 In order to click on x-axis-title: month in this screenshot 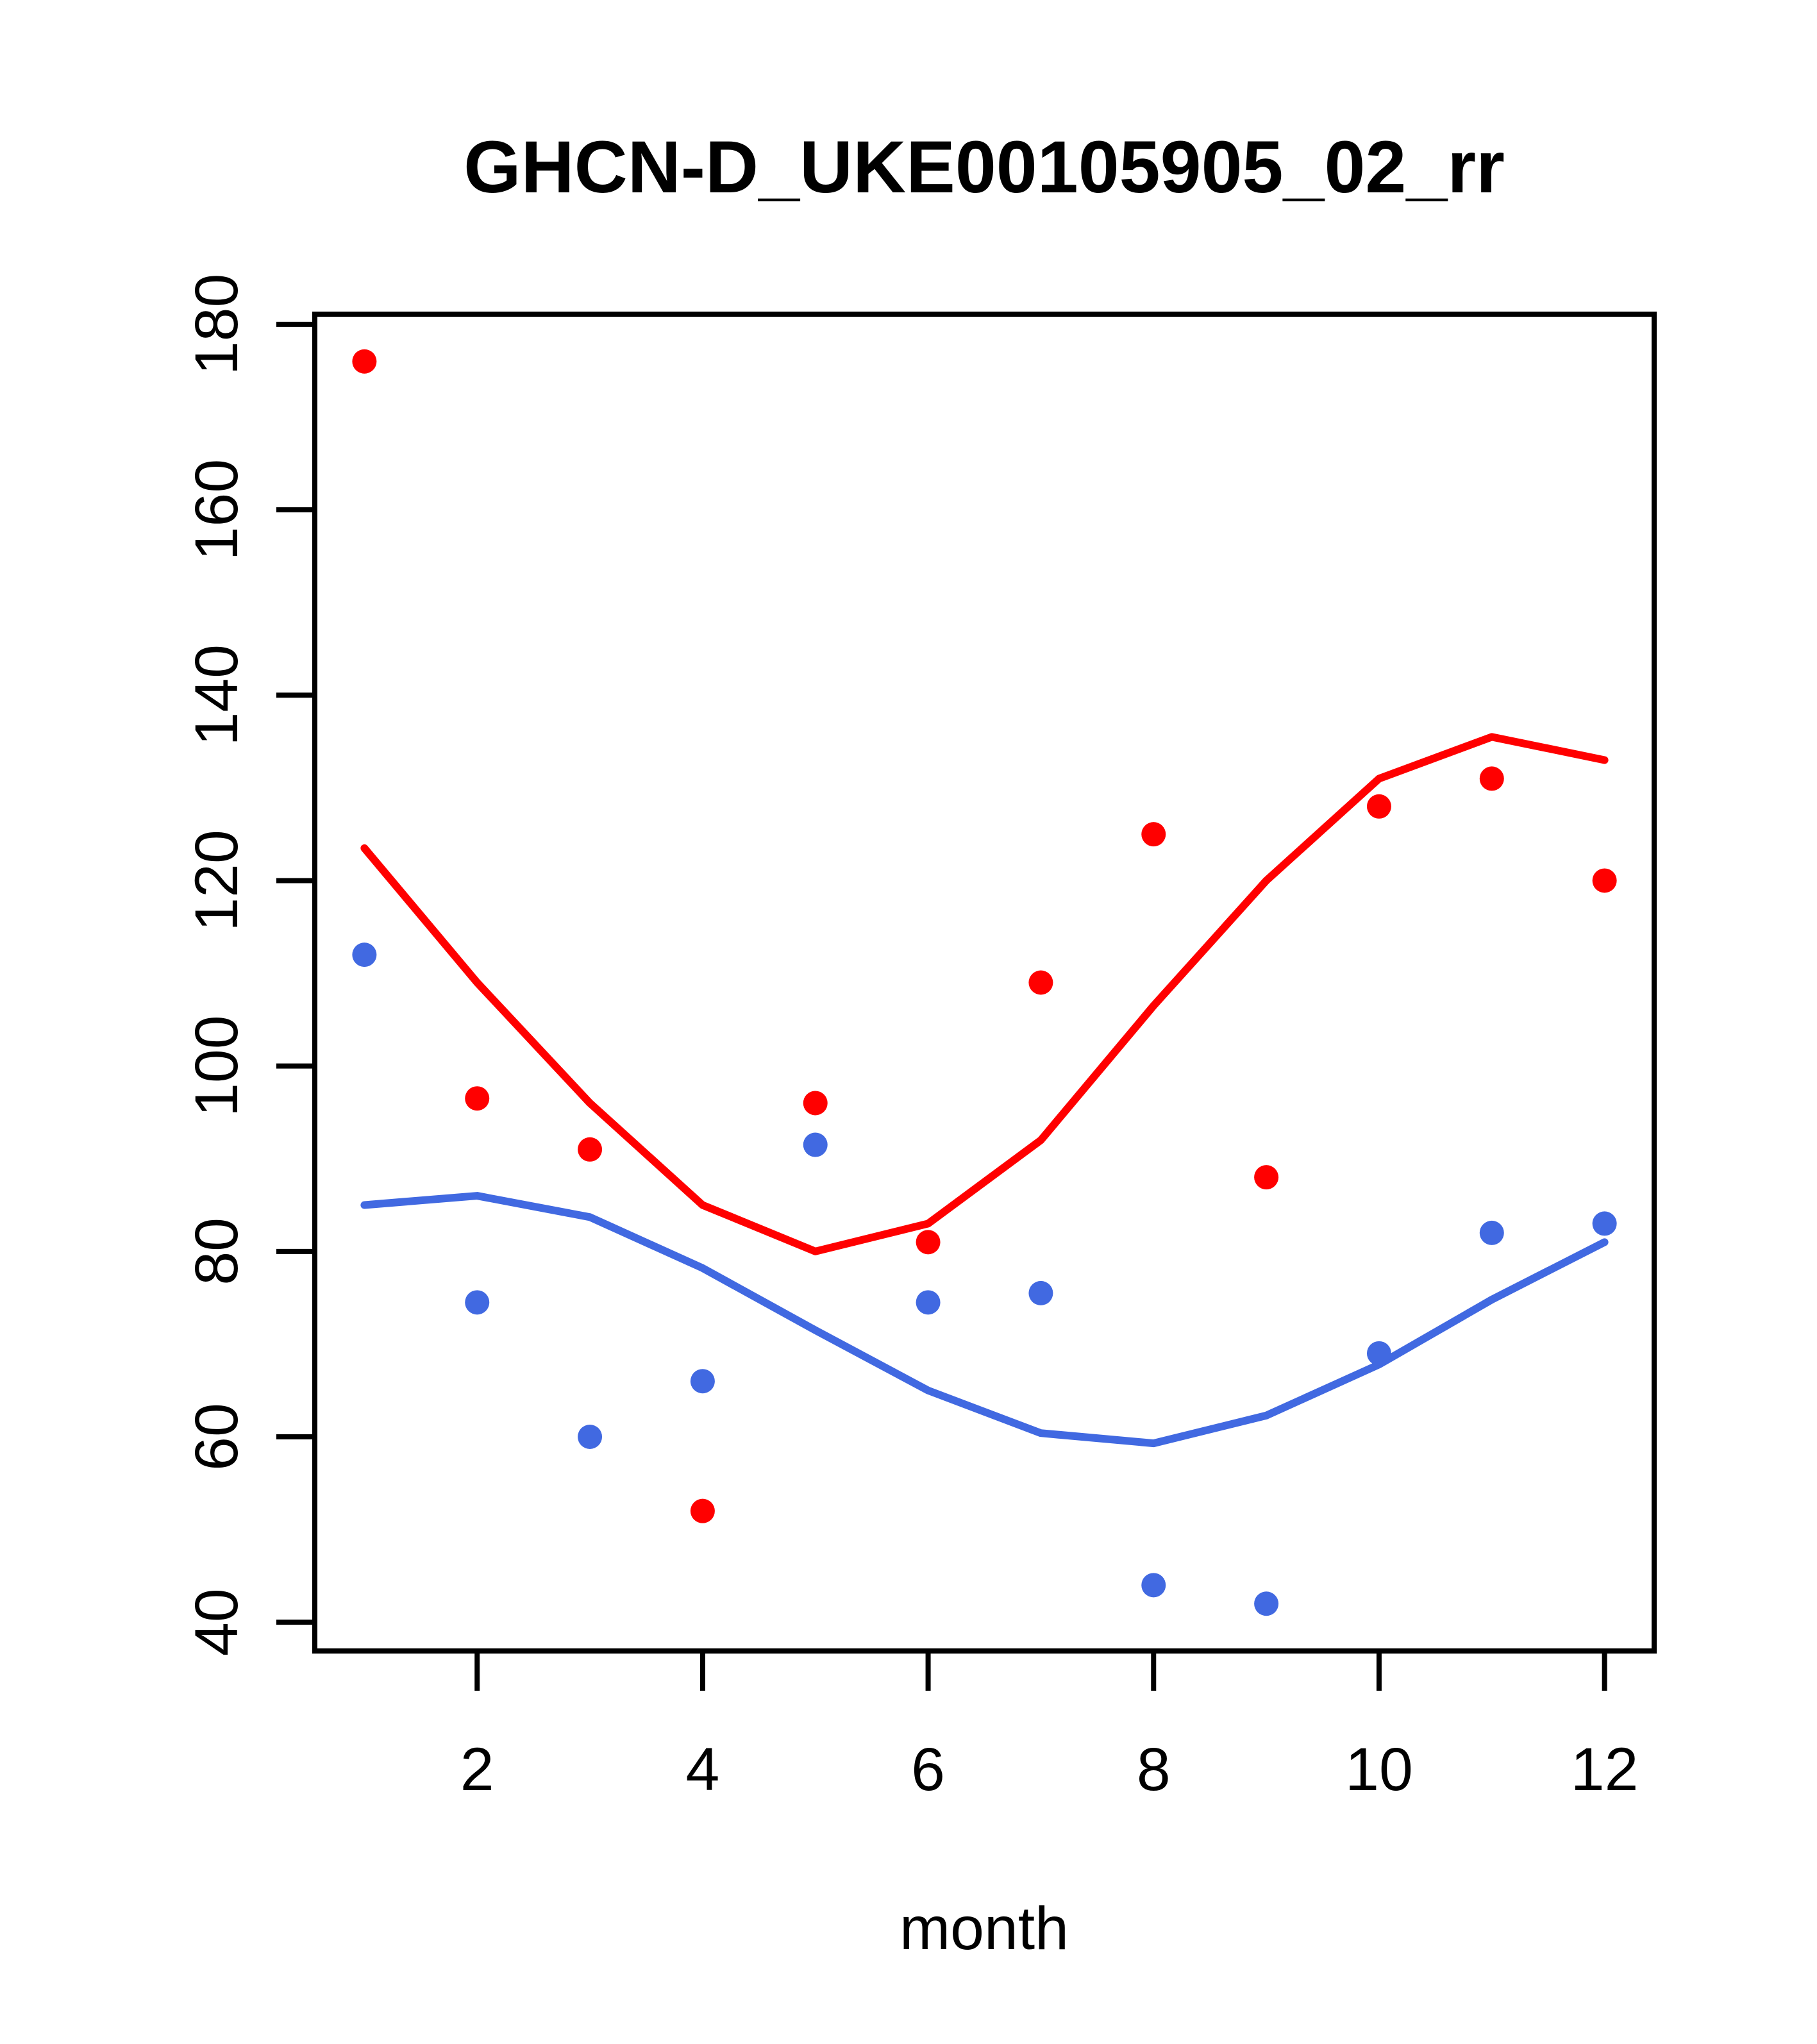, I will do `click(984, 1929)`.